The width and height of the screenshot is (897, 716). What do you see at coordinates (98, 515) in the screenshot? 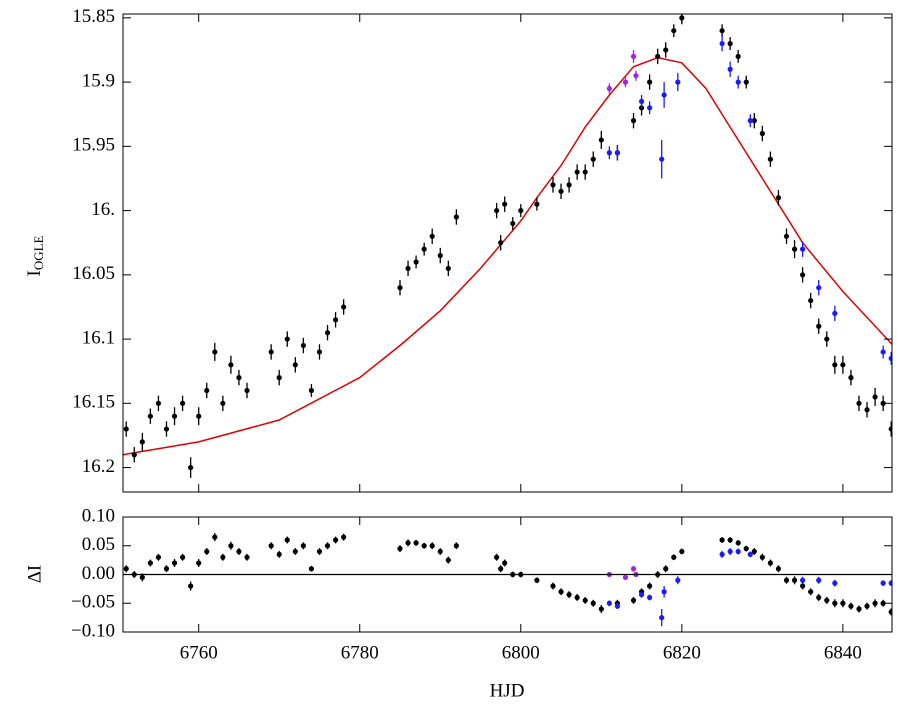
I see `y-tick-label: 0.10` at bounding box center [98, 515].